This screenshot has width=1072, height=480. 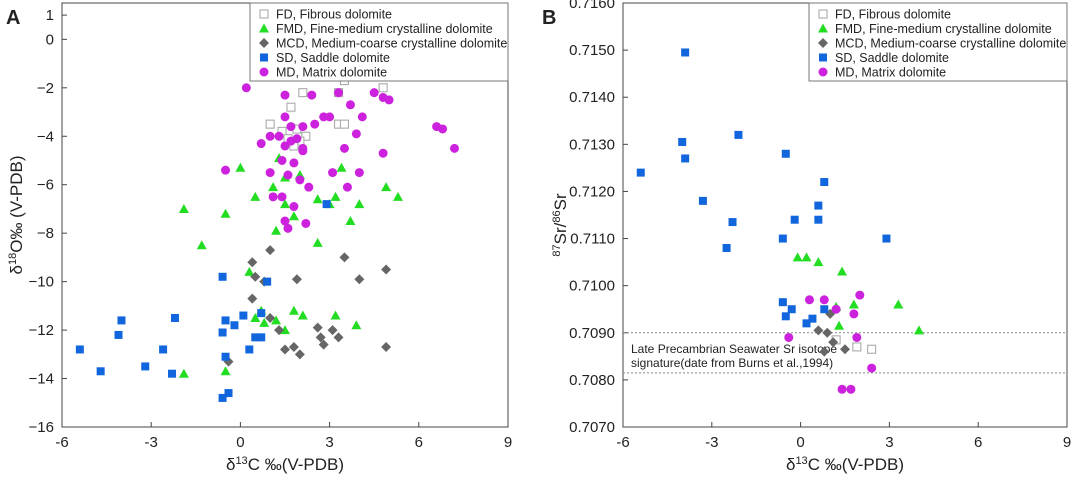 I want to click on y-tick-label: −6, so click(x=45, y=185).